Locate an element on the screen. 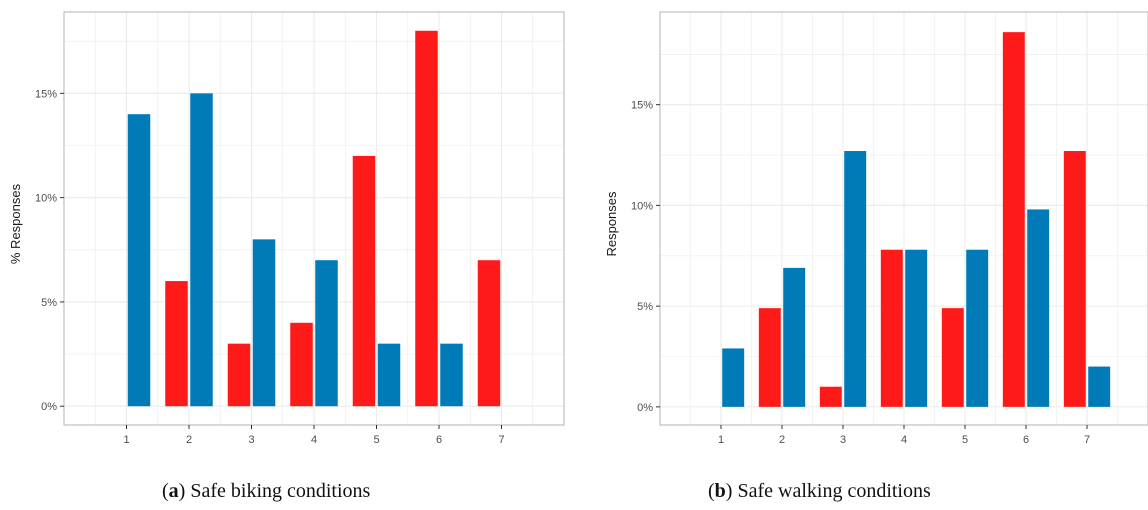 This screenshot has height=510, width=1148. y-axis-label: Responses is located at coordinates (611, 224).